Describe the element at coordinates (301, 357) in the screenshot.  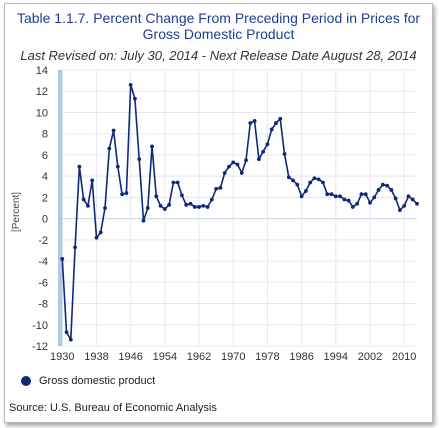
I see `x-tick-label: 1986` at that location.